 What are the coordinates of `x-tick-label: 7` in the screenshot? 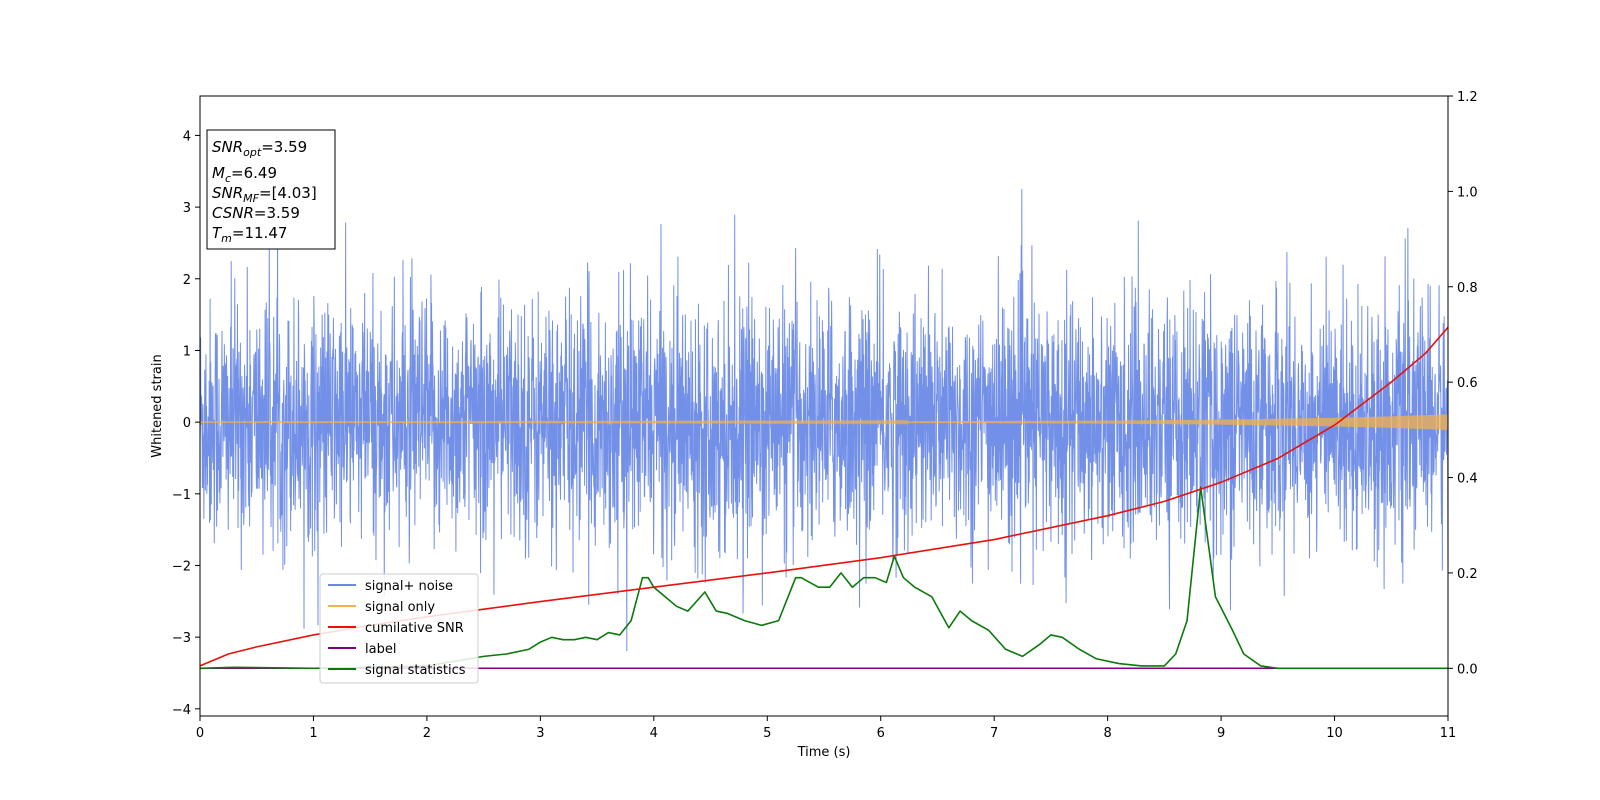 It's located at (994, 733).